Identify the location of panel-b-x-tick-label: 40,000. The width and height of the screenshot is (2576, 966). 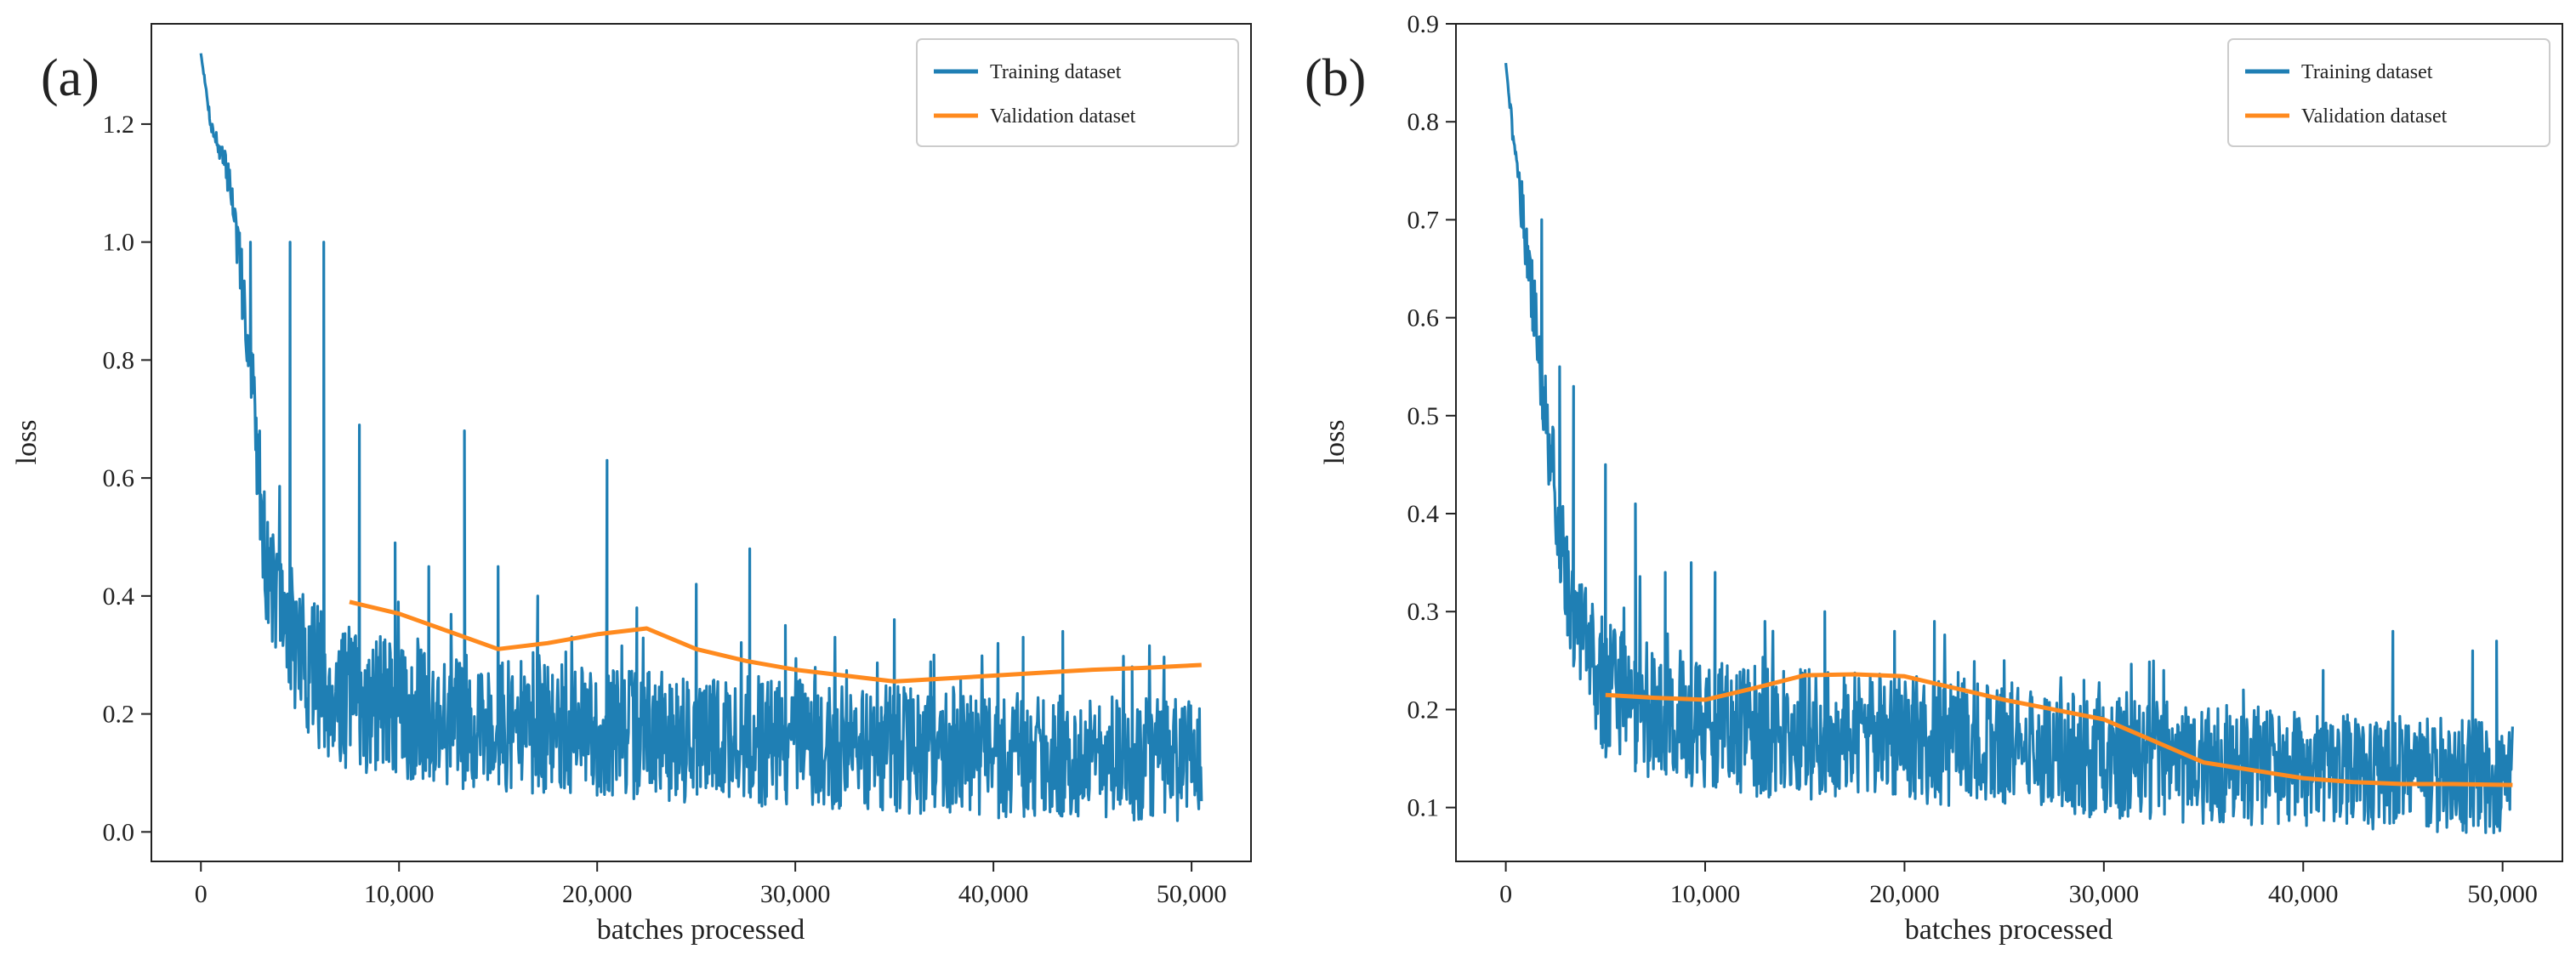
(2303, 894).